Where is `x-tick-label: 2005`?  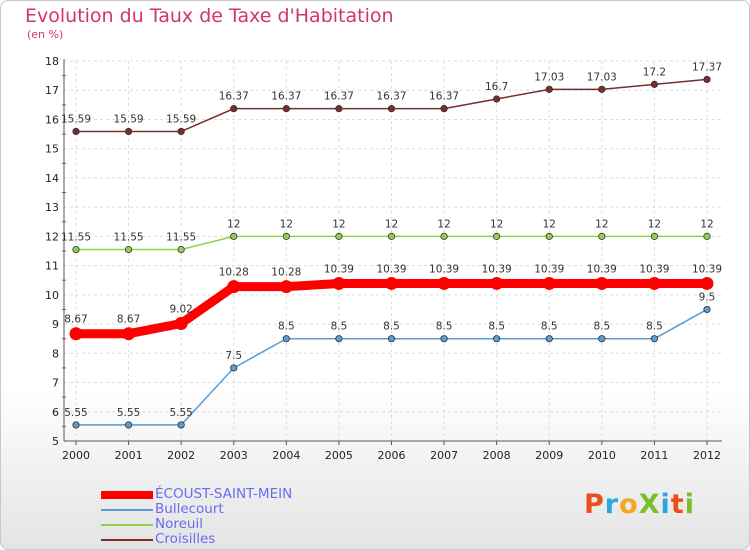 x-tick-label: 2005 is located at coordinates (339, 455).